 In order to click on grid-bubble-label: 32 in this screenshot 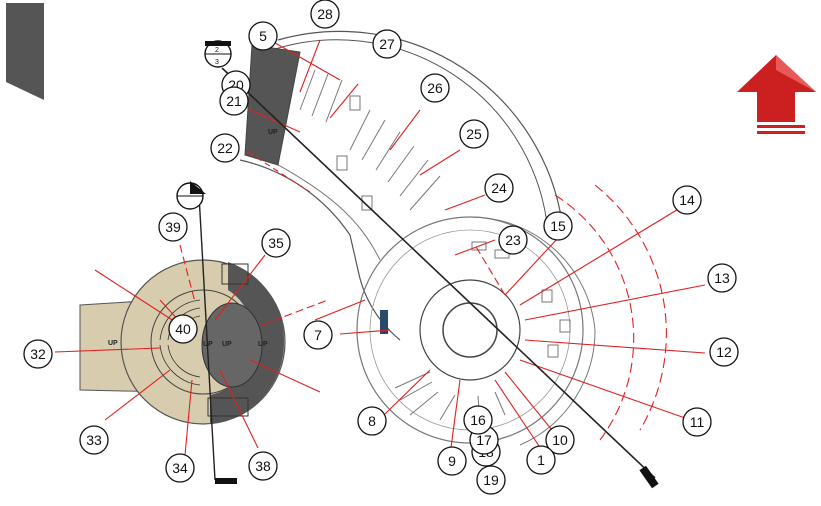, I will do `click(38, 354)`.